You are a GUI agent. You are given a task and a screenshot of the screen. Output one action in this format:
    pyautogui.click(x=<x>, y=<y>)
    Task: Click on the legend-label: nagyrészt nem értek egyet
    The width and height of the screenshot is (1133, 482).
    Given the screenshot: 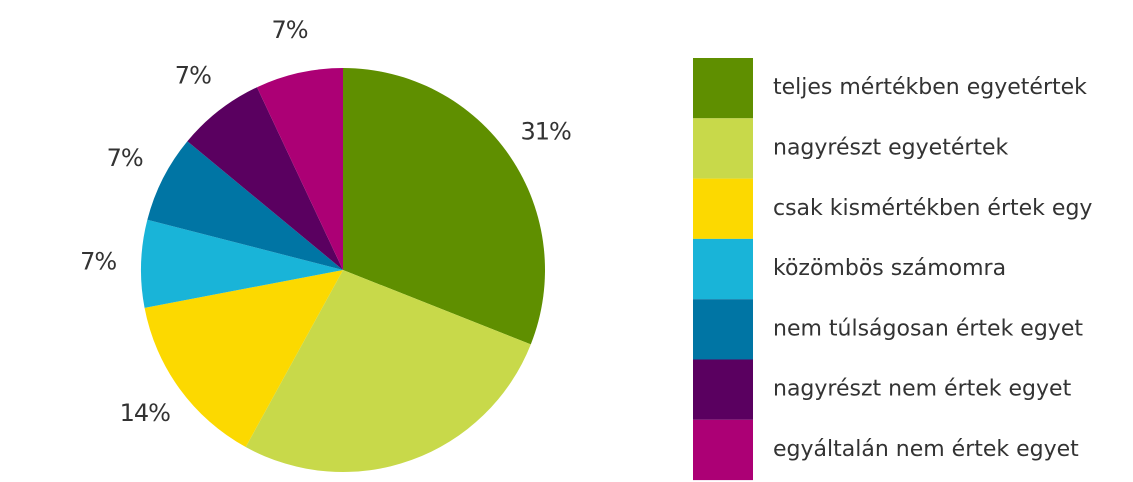 What is the action you would take?
    pyautogui.click(x=922, y=389)
    